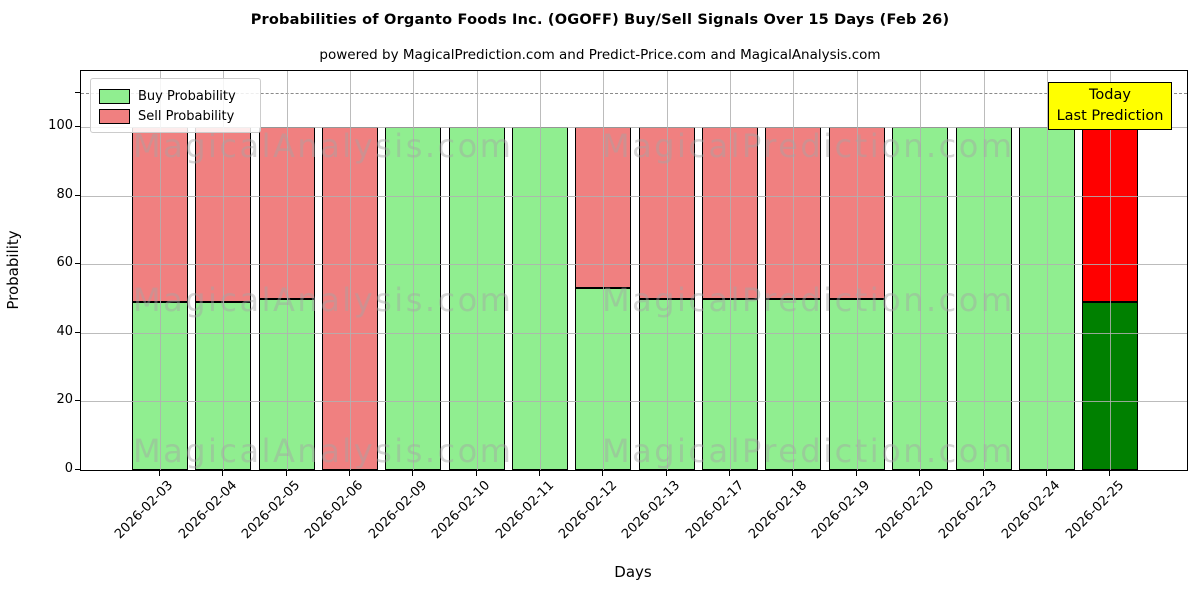 This screenshot has height=600, width=1200. I want to click on buy-swatch-icon, so click(114, 96).